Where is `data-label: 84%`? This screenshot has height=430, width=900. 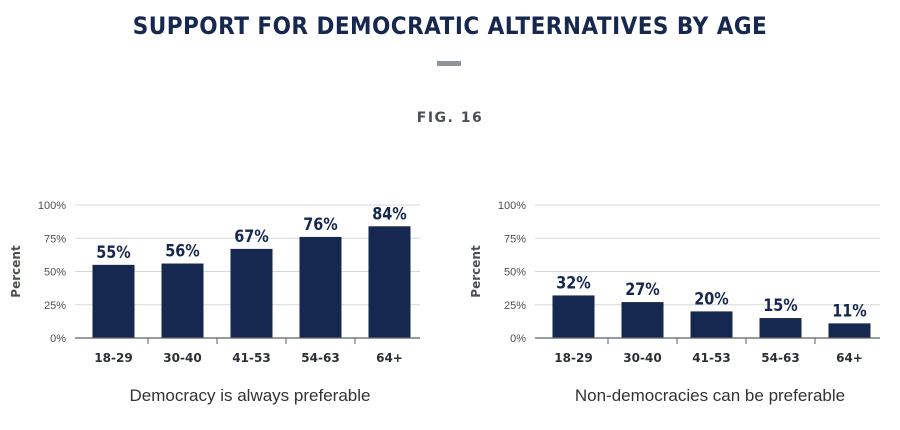 data-label: 84% is located at coordinates (389, 213).